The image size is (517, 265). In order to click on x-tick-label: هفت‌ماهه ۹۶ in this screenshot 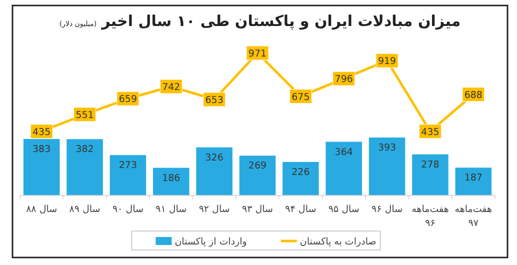, I will do `click(430, 216)`.